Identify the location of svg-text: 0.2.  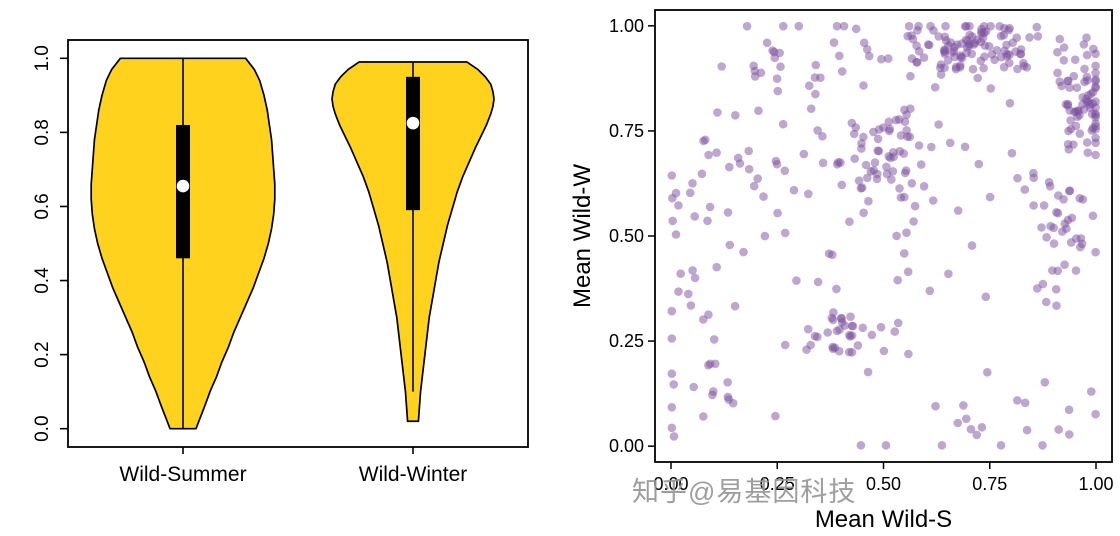
(42, 354).